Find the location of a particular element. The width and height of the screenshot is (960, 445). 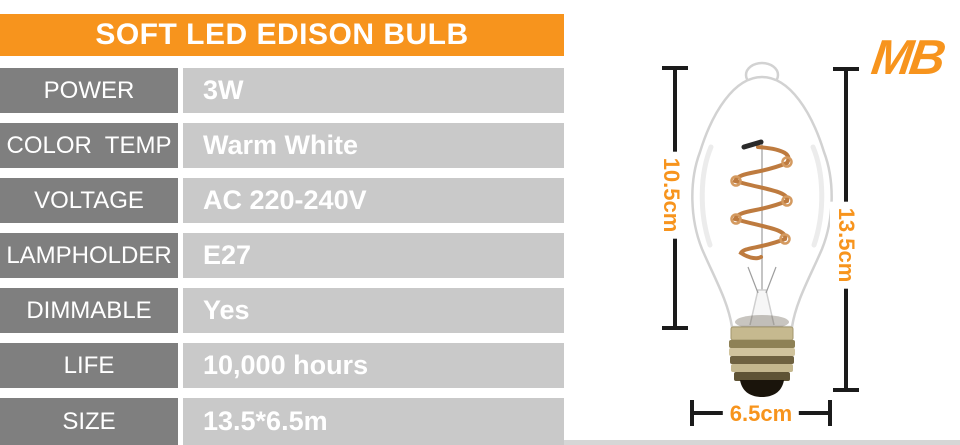

table-row-color-temp: COLOR TEMP Warm White is located at coordinates (282, 145).